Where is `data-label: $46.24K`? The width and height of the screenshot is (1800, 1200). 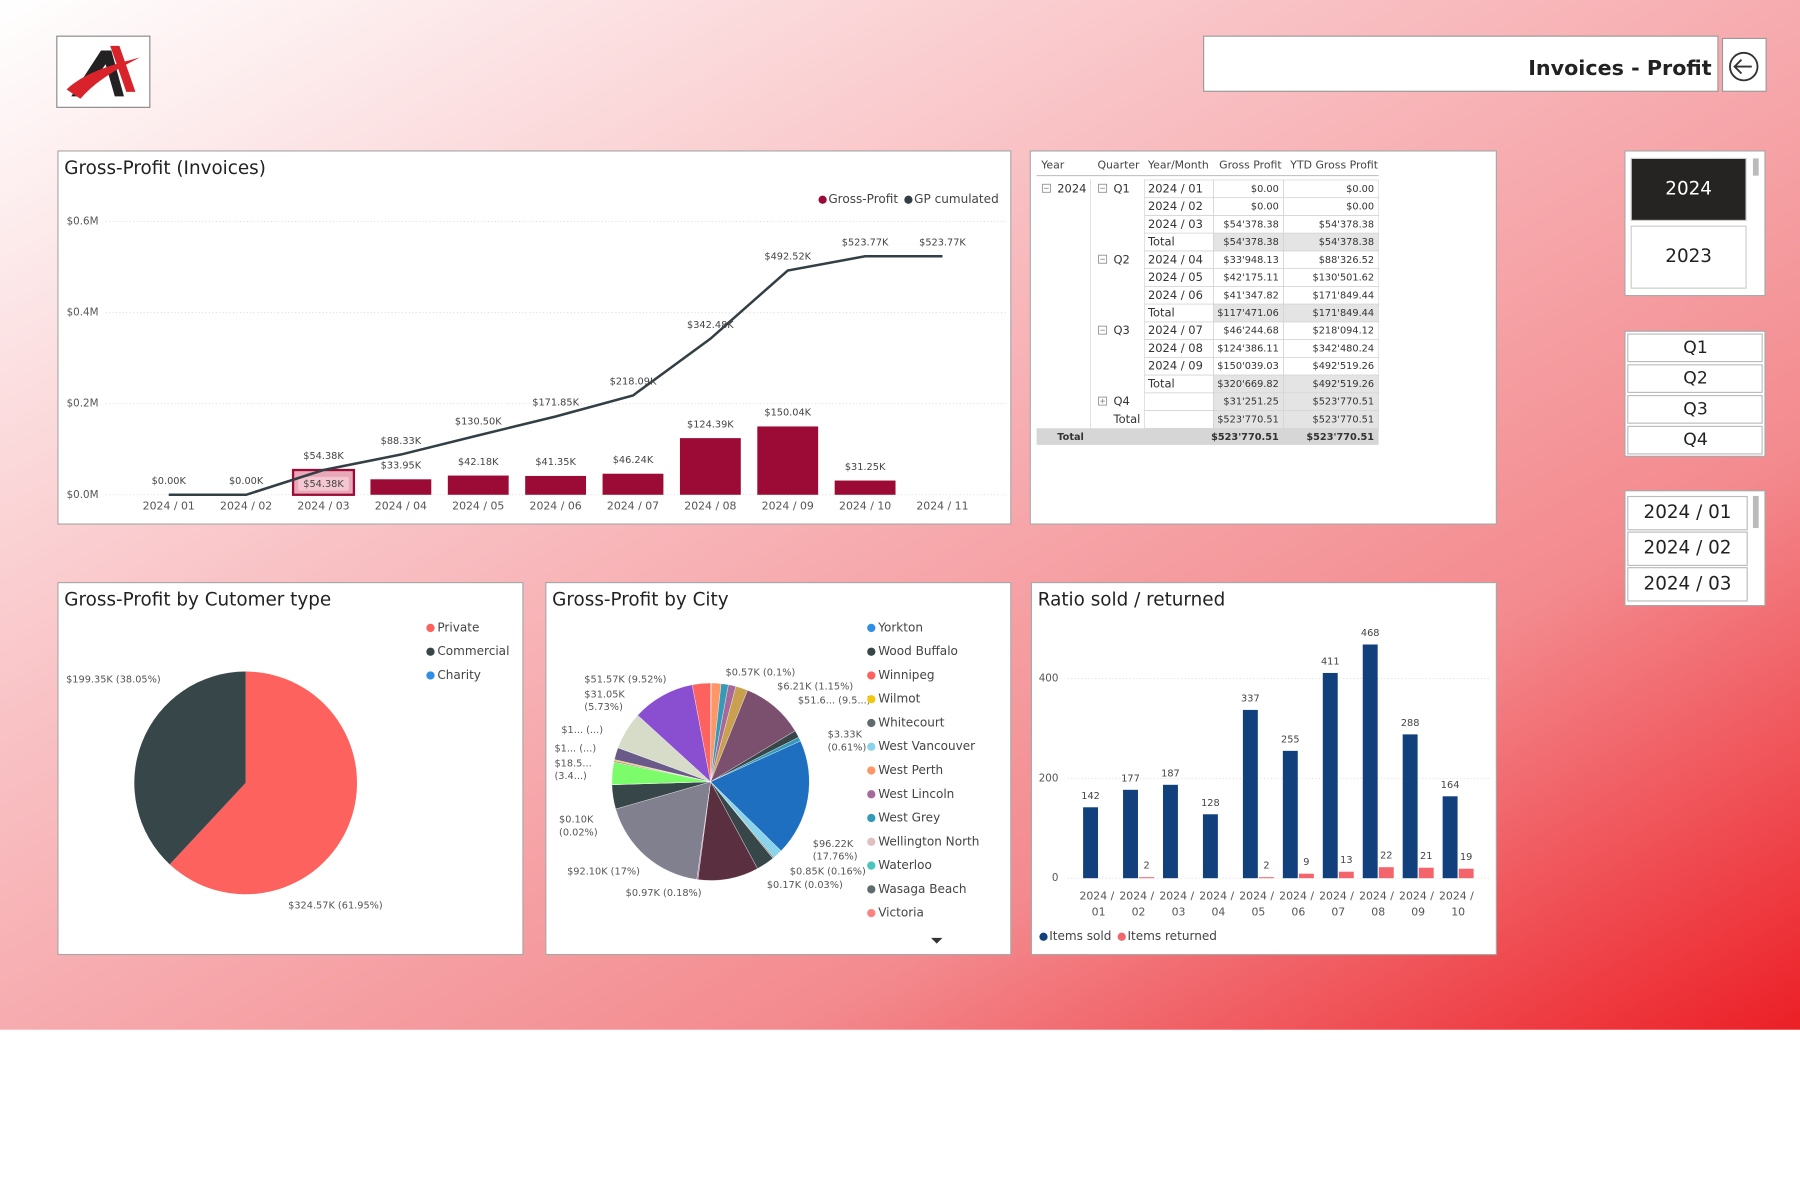 data-label: $46.24K is located at coordinates (633, 460).